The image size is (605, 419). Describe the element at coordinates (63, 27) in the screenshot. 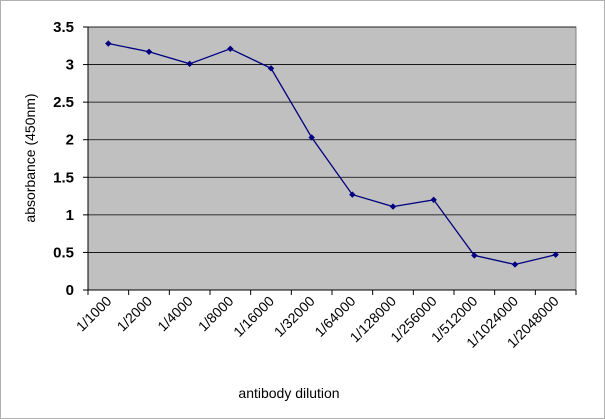

I see `y-tick-label: 3.5` at that location.